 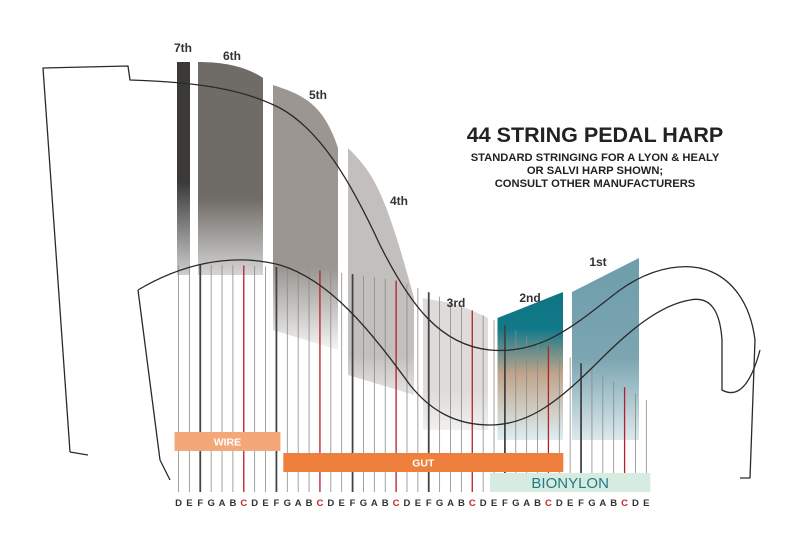 I want to click on harp-column-outline, so click(x=154, y=385).